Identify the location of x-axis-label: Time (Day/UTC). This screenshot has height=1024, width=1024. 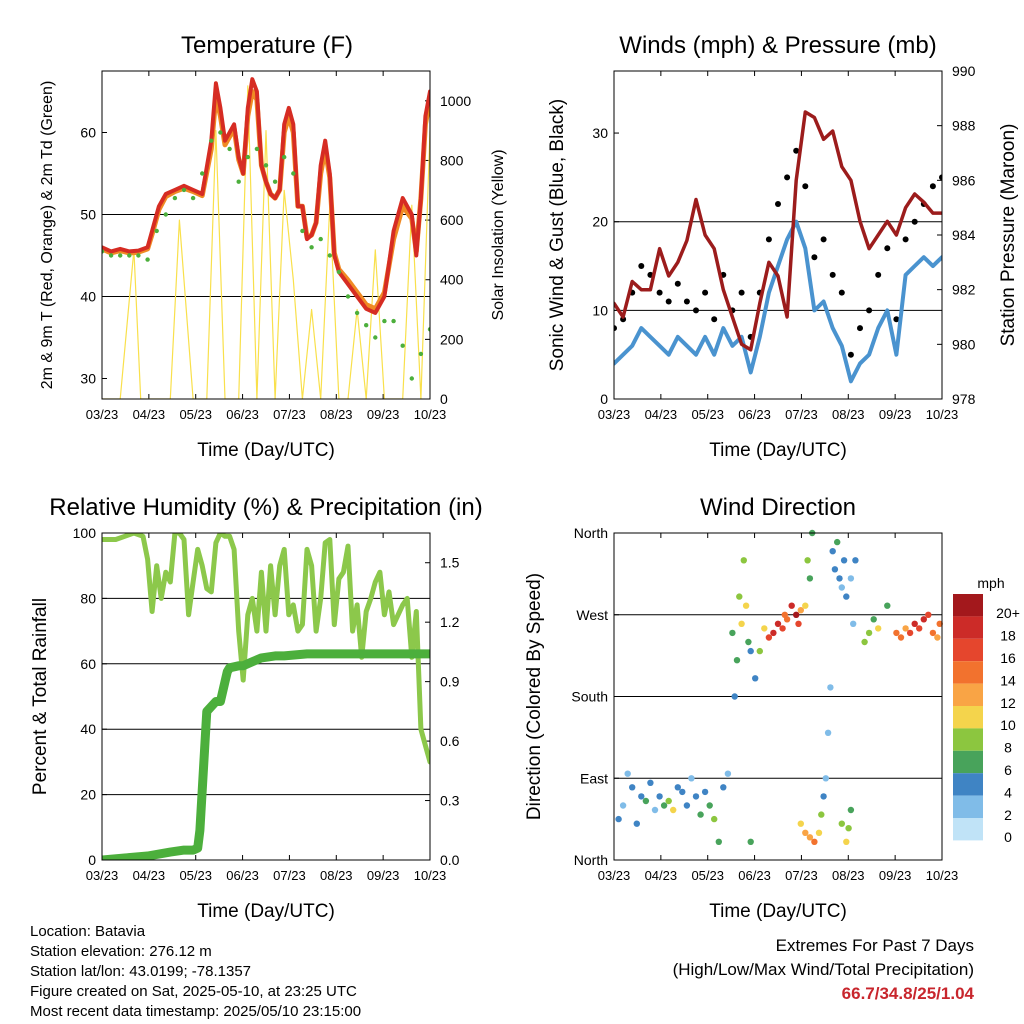
(778, 450).